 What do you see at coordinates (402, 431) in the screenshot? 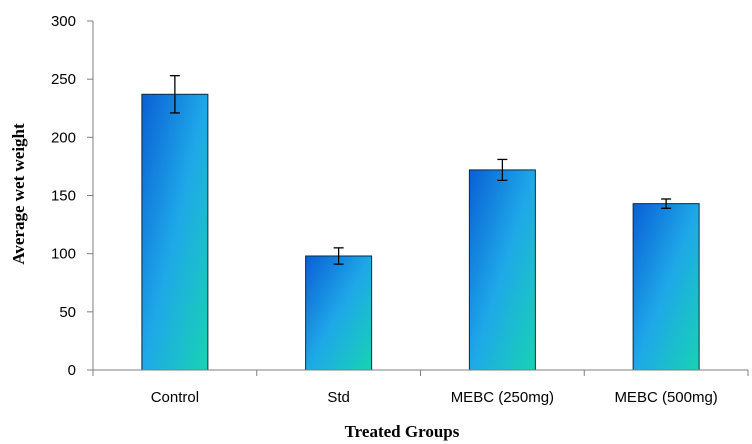
I see `x-axis-title: Treated Groups` at bounding box center [402, 431].